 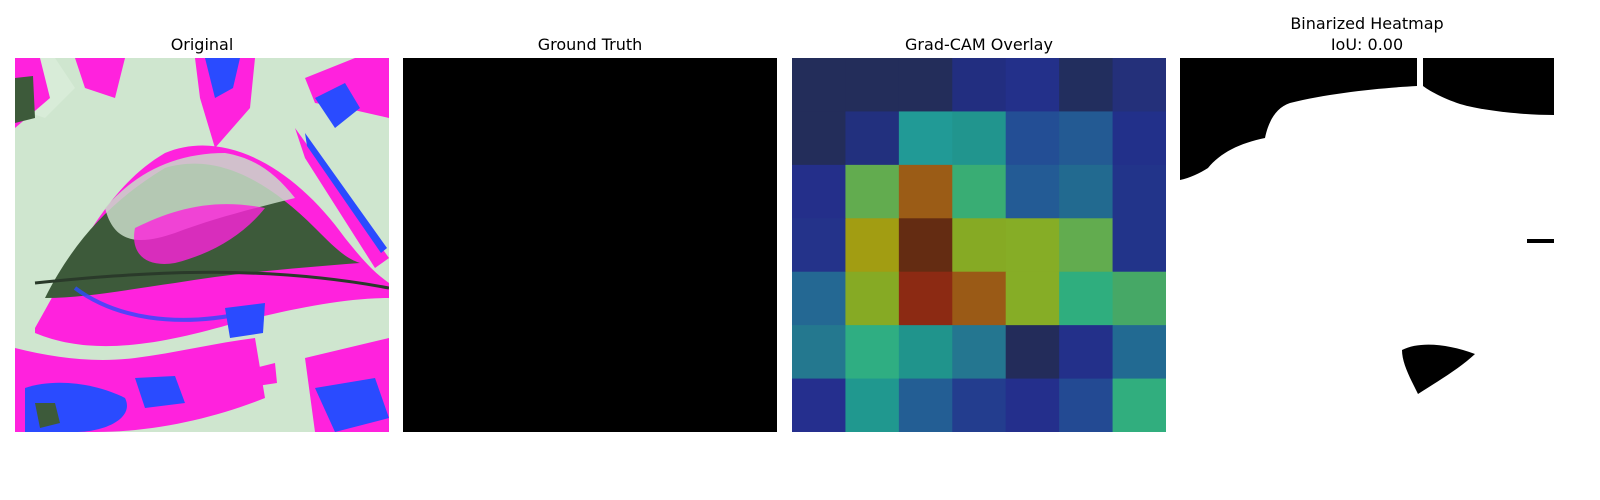 What do you see at coordinates (202, 44) in the screenshot?
I see `original-title: Original` at bounding box center [202, 44].